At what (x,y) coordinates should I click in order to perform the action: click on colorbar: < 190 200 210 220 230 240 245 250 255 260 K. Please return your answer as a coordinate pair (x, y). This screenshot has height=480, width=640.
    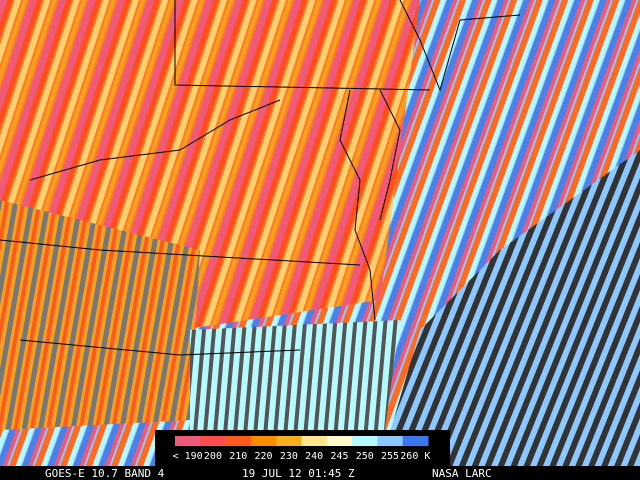
    Looking at the image, I should click on (301, 449).